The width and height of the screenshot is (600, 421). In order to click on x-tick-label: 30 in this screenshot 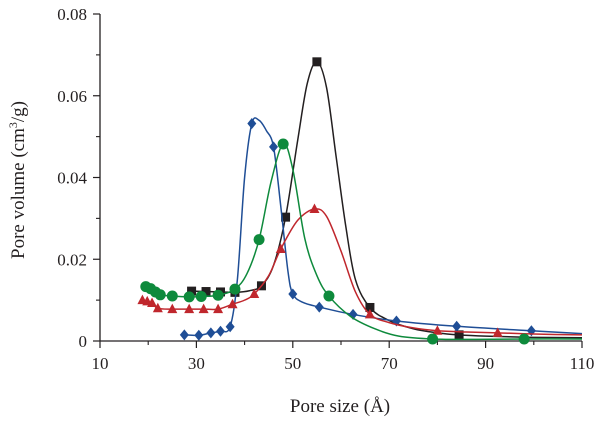, I will do `click(196, 363)`.